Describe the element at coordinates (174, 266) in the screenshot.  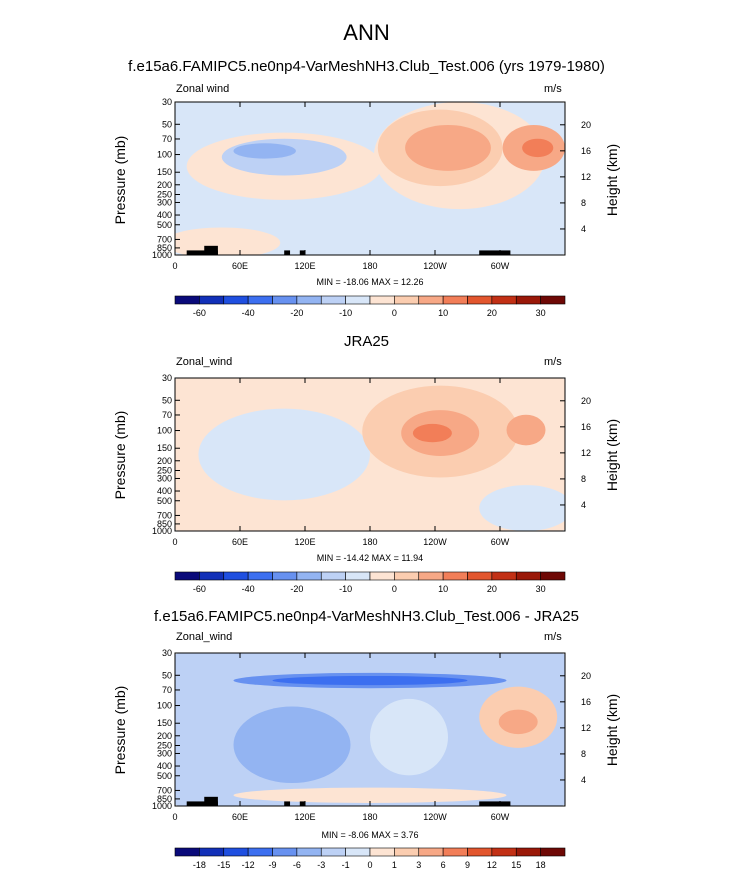
I see `panel-1-lon-tick: 0` at that location.